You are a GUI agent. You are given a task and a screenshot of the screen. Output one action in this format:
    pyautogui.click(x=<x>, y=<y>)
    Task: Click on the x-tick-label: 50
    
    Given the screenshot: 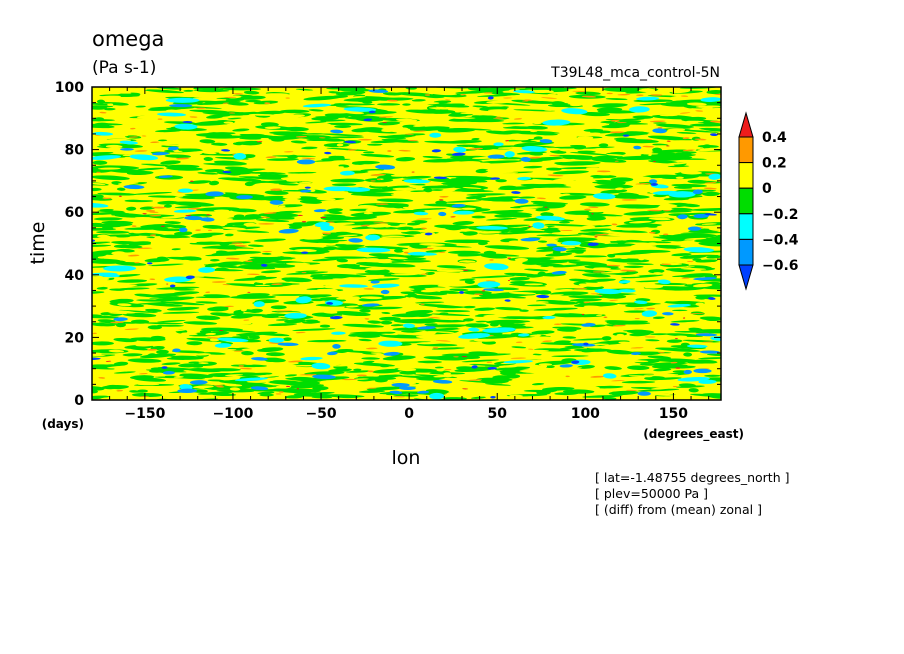 What is the action you would take?
    pyautogui.click(x=497, y=414)
    